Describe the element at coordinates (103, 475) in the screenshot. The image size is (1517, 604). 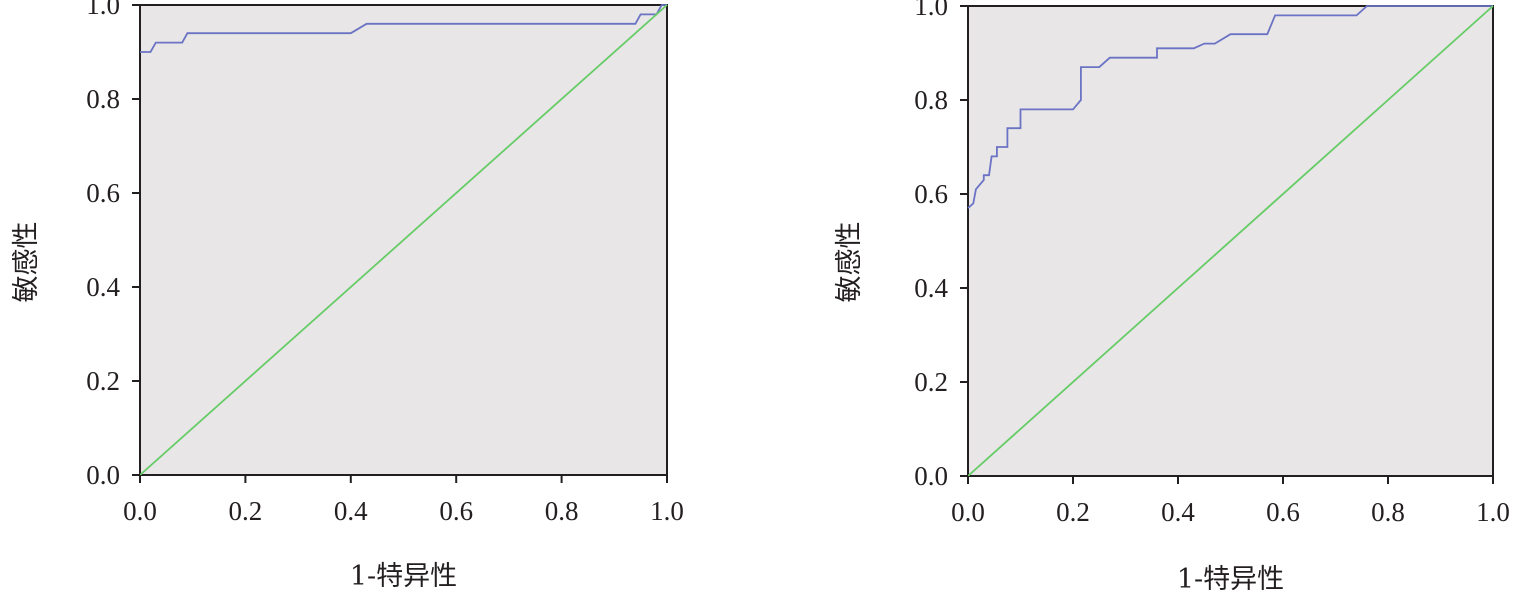
I see `y-tick-label-left-0: 0.0` at that location.